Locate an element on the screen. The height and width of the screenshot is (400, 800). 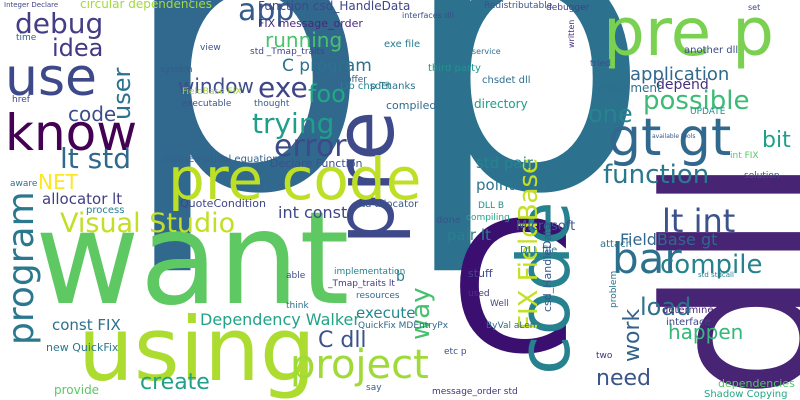
word-circular-dependencies: circular dependencies is located at coordinates (146, 5).